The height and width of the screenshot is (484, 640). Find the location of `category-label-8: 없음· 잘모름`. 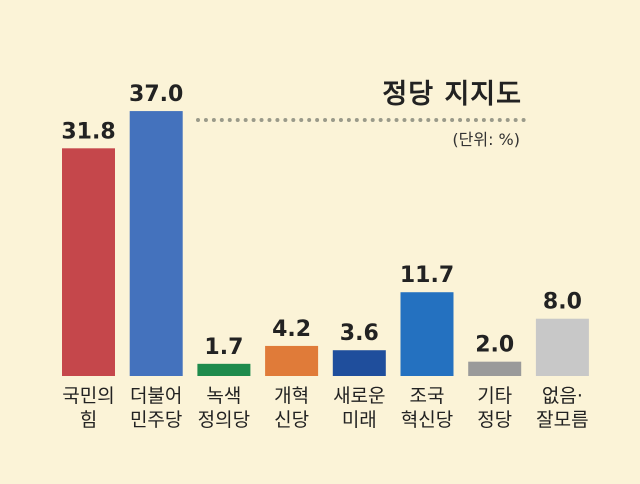

category-label-8: 없음· 잘모름 is located at coordinates (562, 408).